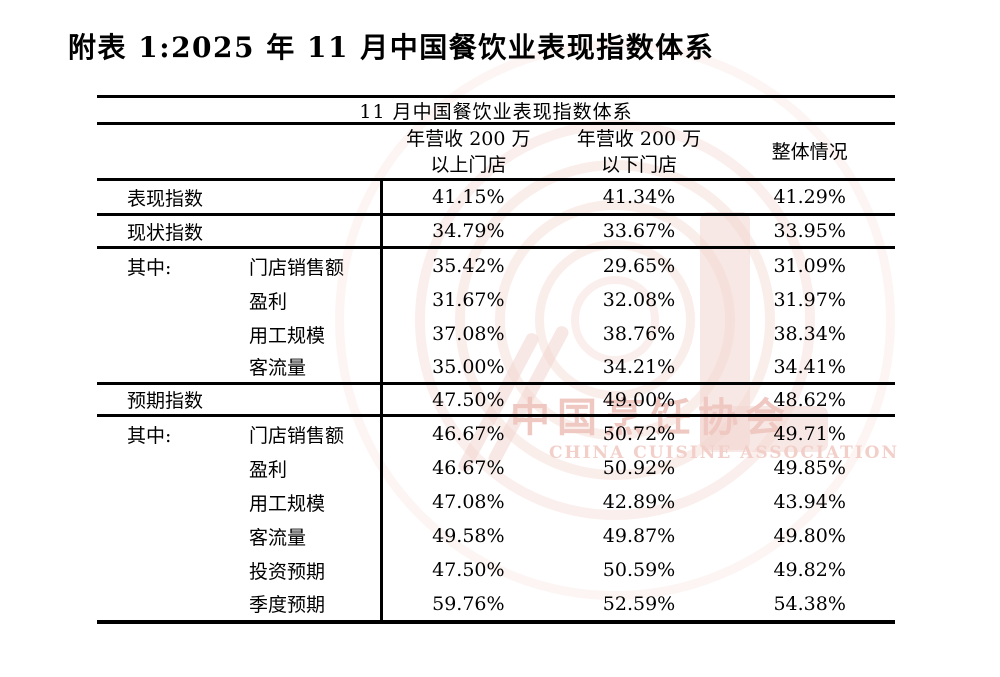 The width and height of the screenshot is (1000, 677). Describe the element at coordinates (809, 300) in the screenshot. I see `value-overall: 31.97%` at that location.